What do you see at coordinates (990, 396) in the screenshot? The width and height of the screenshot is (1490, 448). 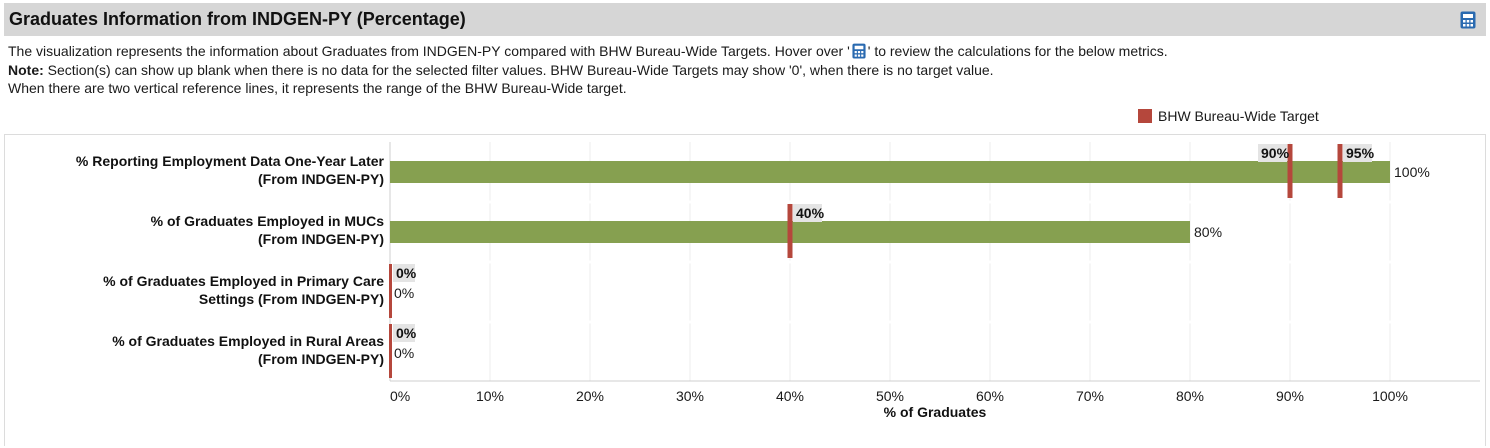 I see `x-tick-label: 60%` at bounding box center [990, 396].